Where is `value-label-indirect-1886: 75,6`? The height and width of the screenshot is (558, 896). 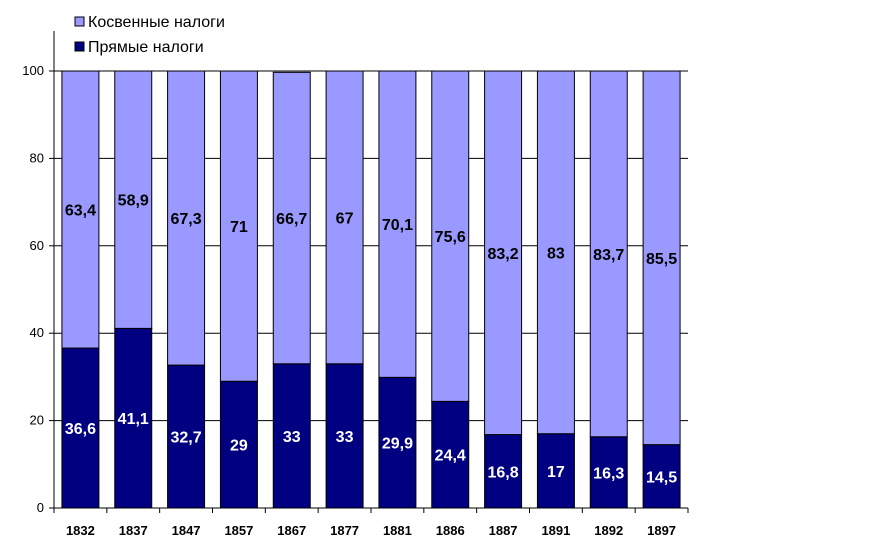 value-label-indirect-1886: 75,6 is located at coordinates (450, 237).